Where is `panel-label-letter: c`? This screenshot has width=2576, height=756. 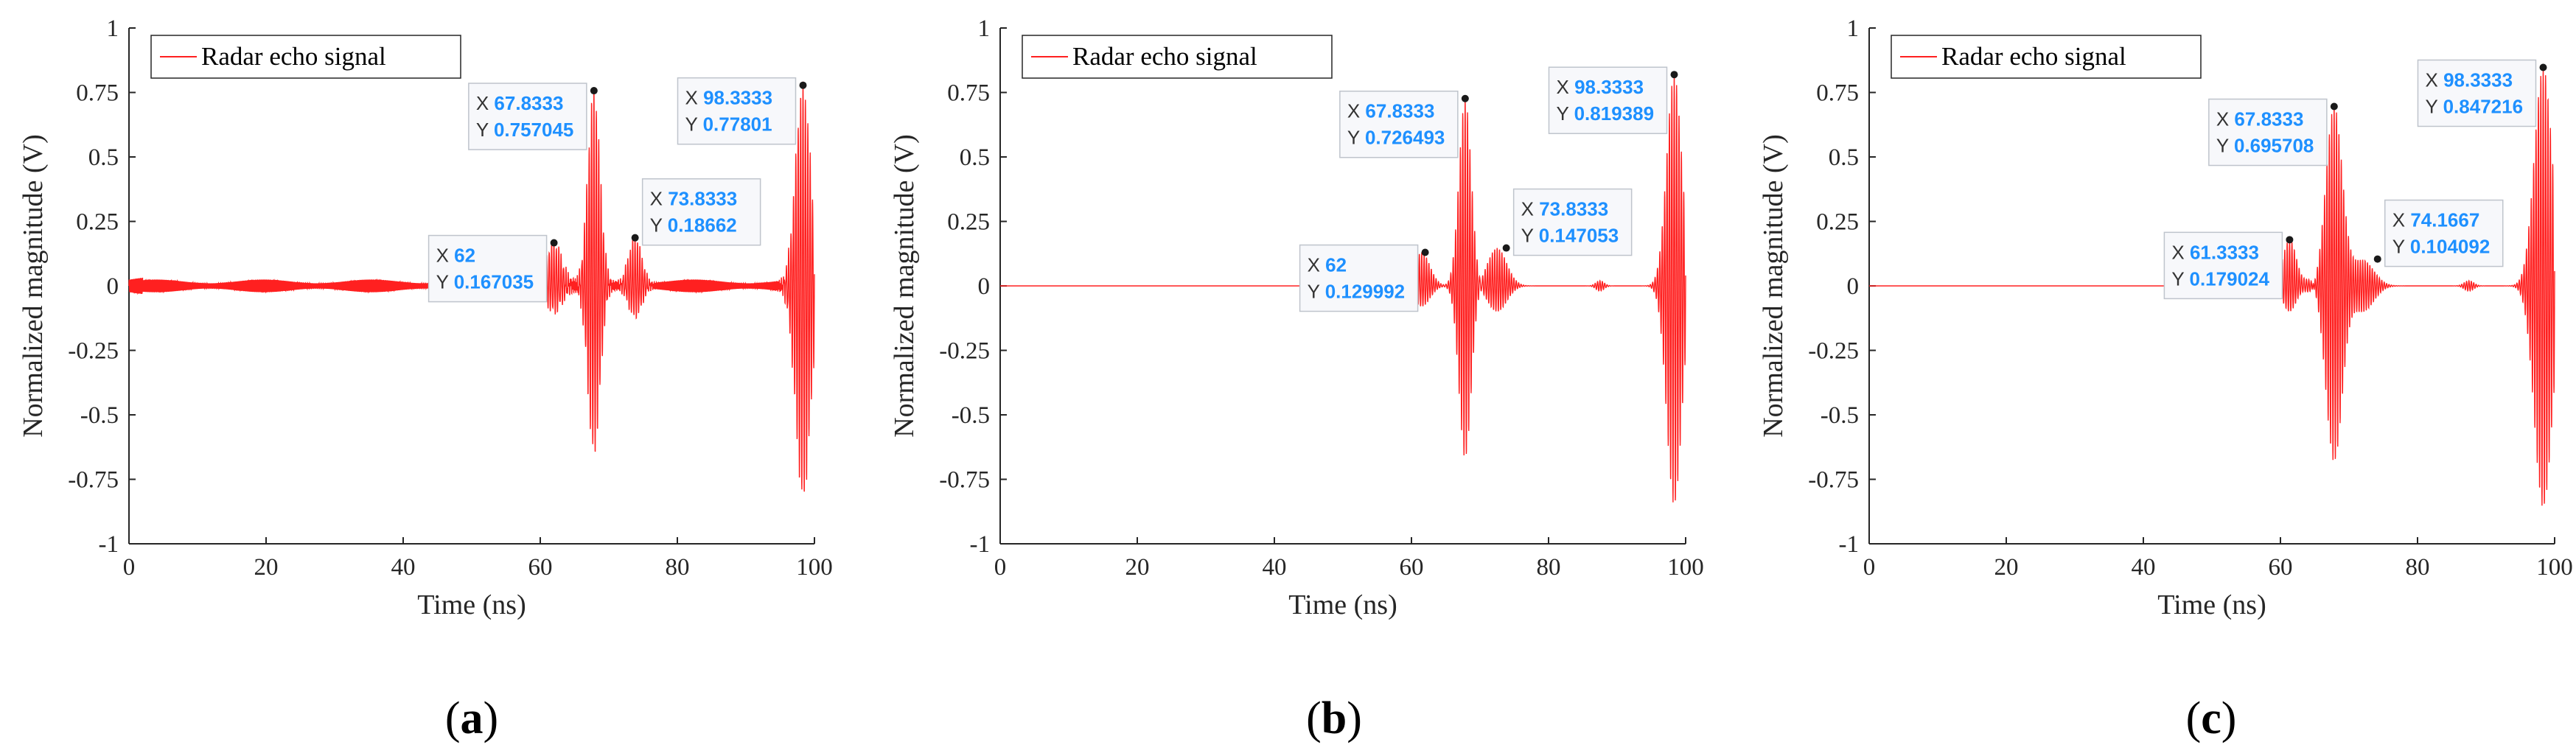 panel-label-letter: c is located at coordinates (2211, 718).